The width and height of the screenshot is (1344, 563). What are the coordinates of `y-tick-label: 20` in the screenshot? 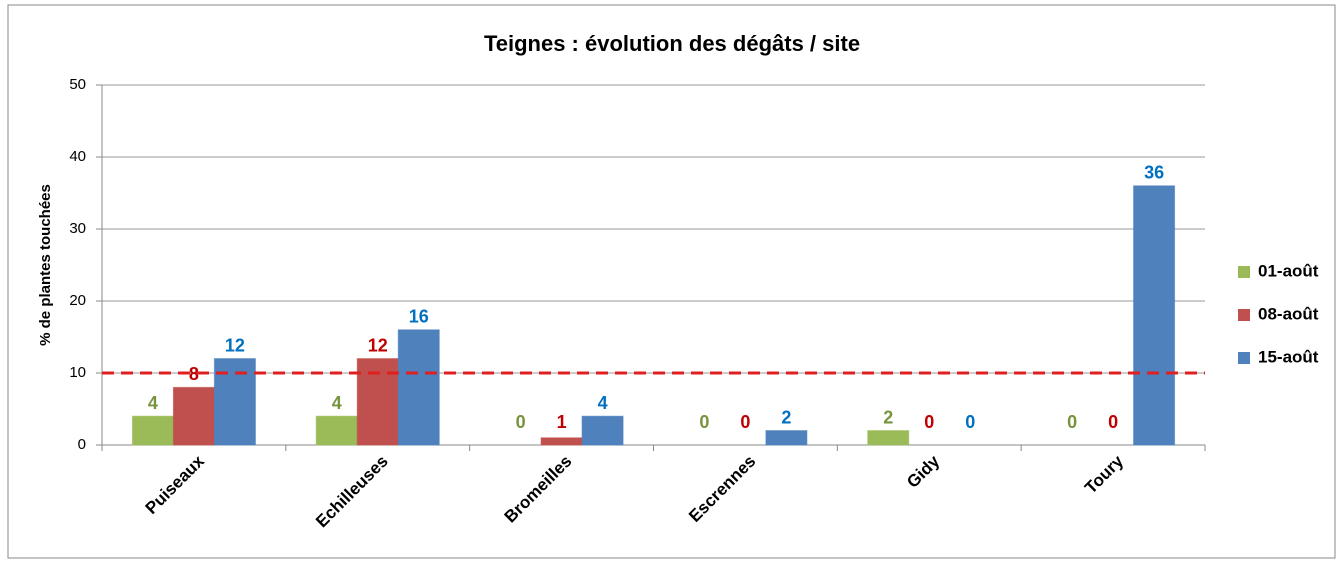 It's located at (77, 300).